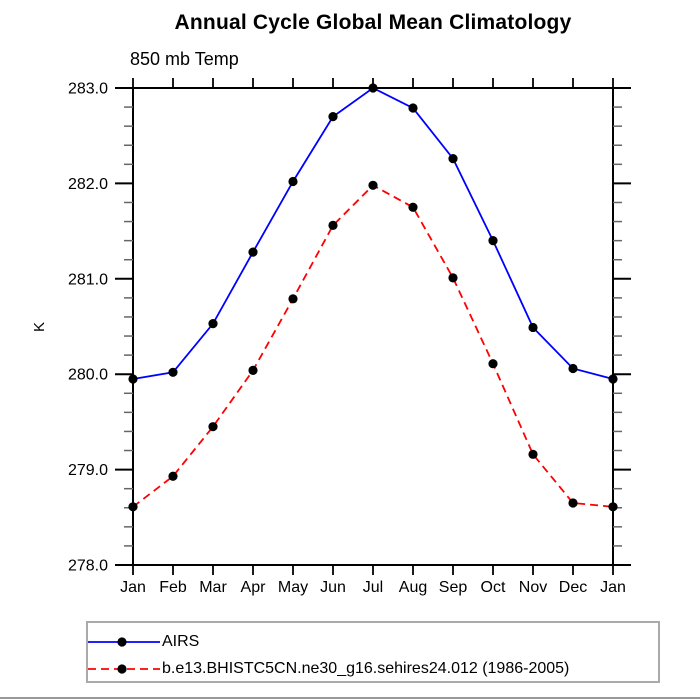 The width and height of the screenshot is (700, 700). I want to click on svg-text: Dec, so click(573, 587).